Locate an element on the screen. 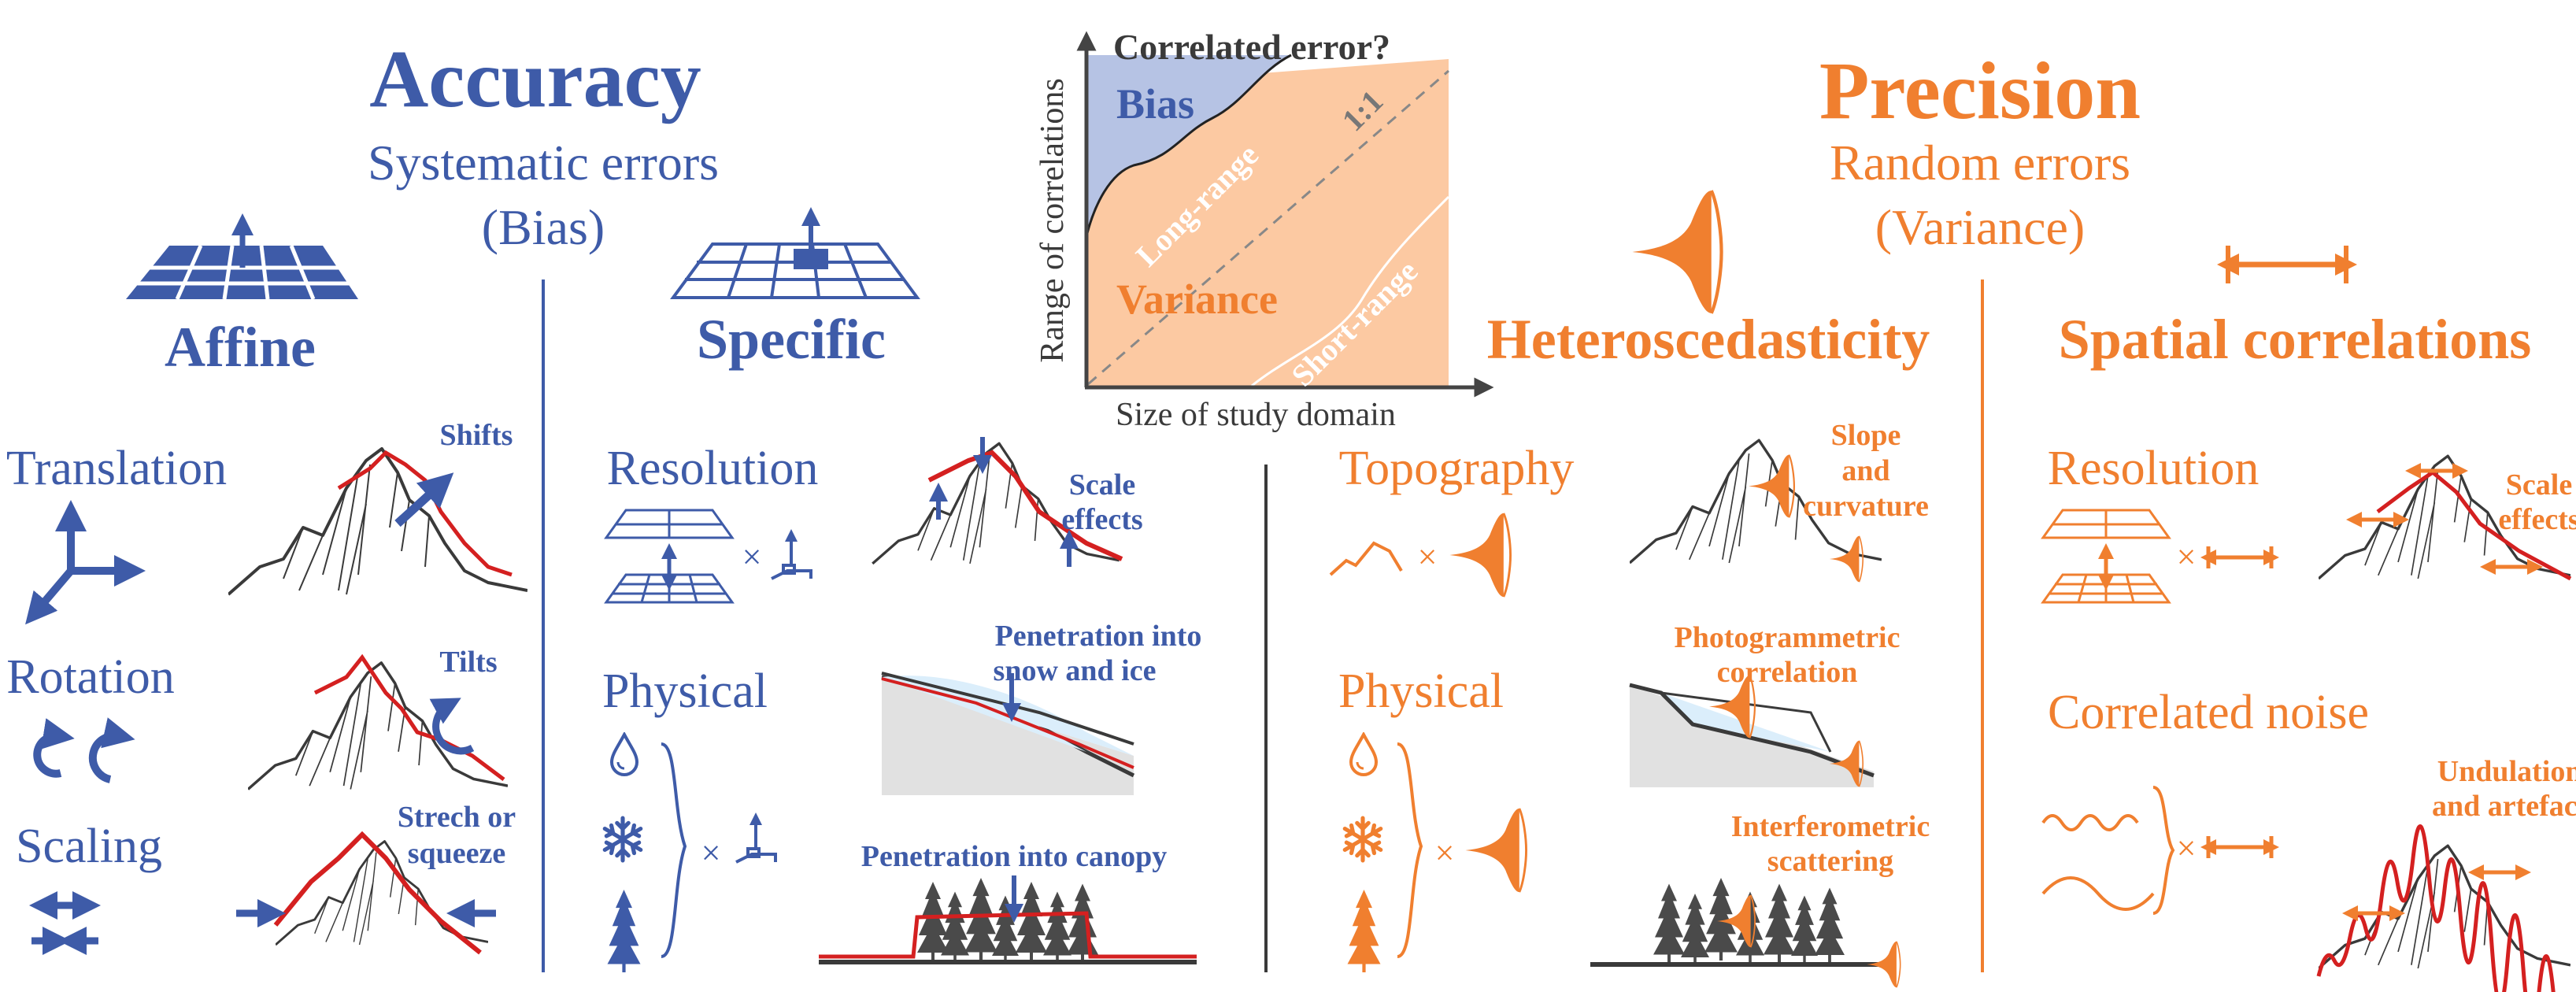 This screenshot has height=992, width=2576. photogrammetric-diagram: Photogrammetric correlation is located at coordinates (1765, 704).